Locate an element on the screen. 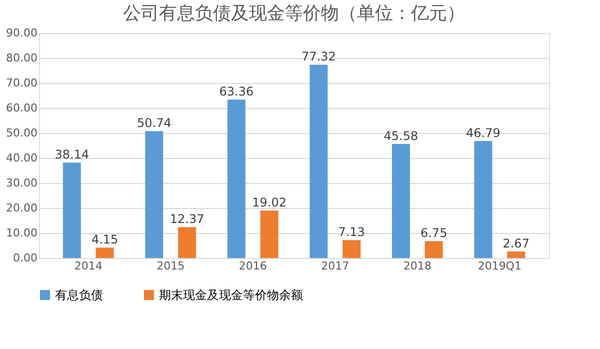 This screenshot has width=600, height=349. x-tick-label: 2018 is located at coordinates (417, 266).